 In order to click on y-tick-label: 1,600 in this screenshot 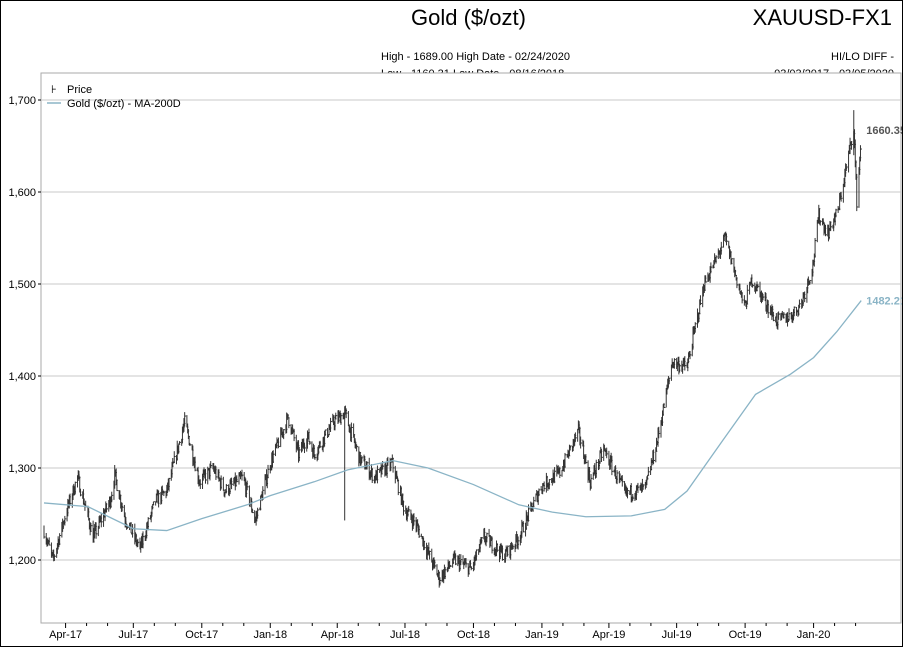, I will do `click(22, 193)`.